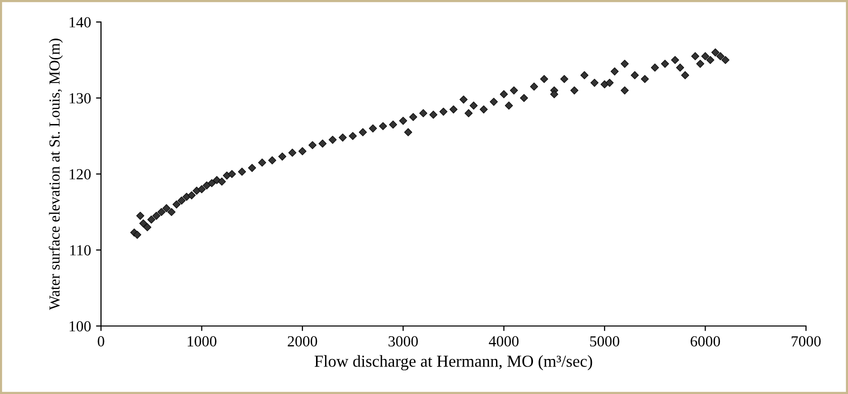 The height and width of the screenshot is (394, 848). Describe the element at coordinates (80, 98) in the screenshot. I see `y-tick-label: 130` at that location.